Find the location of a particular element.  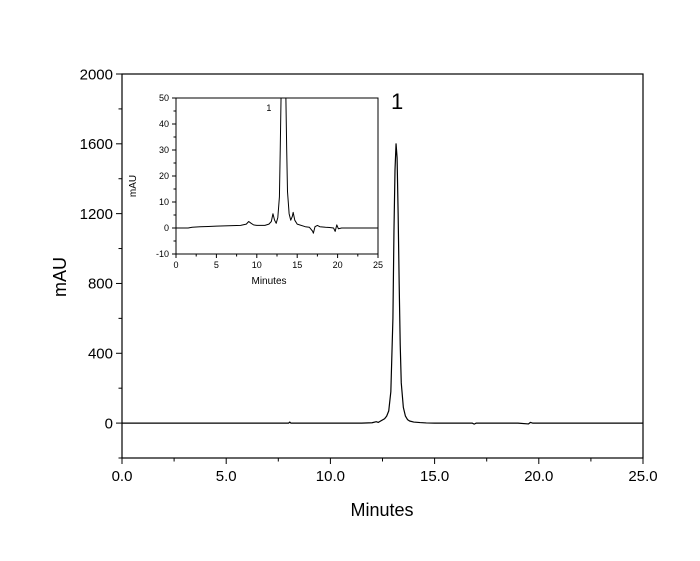

main-x-tick-label: 10.0 is located at coordinates (330, 476).